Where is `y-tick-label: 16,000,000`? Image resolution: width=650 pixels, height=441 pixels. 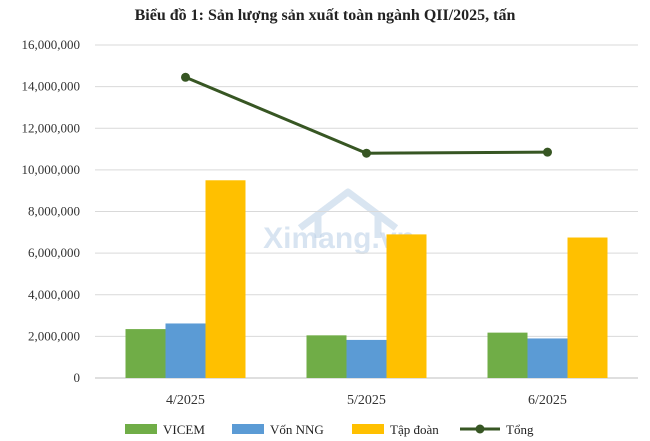 y-tick-label: 16,000,000 is located at coordinates (51, 44).